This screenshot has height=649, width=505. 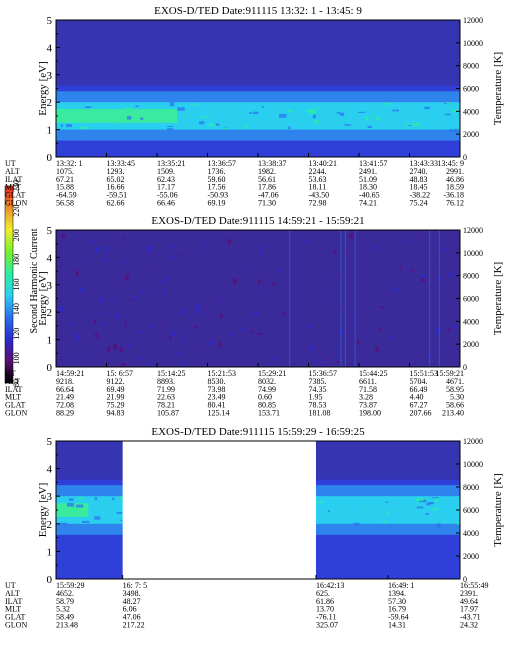 I want to click on orbit-cell: 9122., so click(x=116, y=381).